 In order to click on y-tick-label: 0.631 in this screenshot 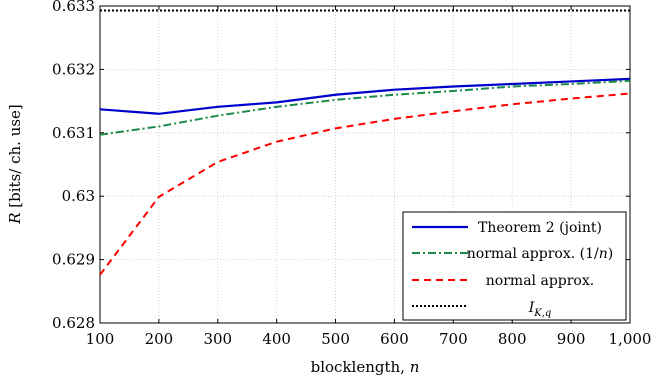, I will do `click(73, 133)`.